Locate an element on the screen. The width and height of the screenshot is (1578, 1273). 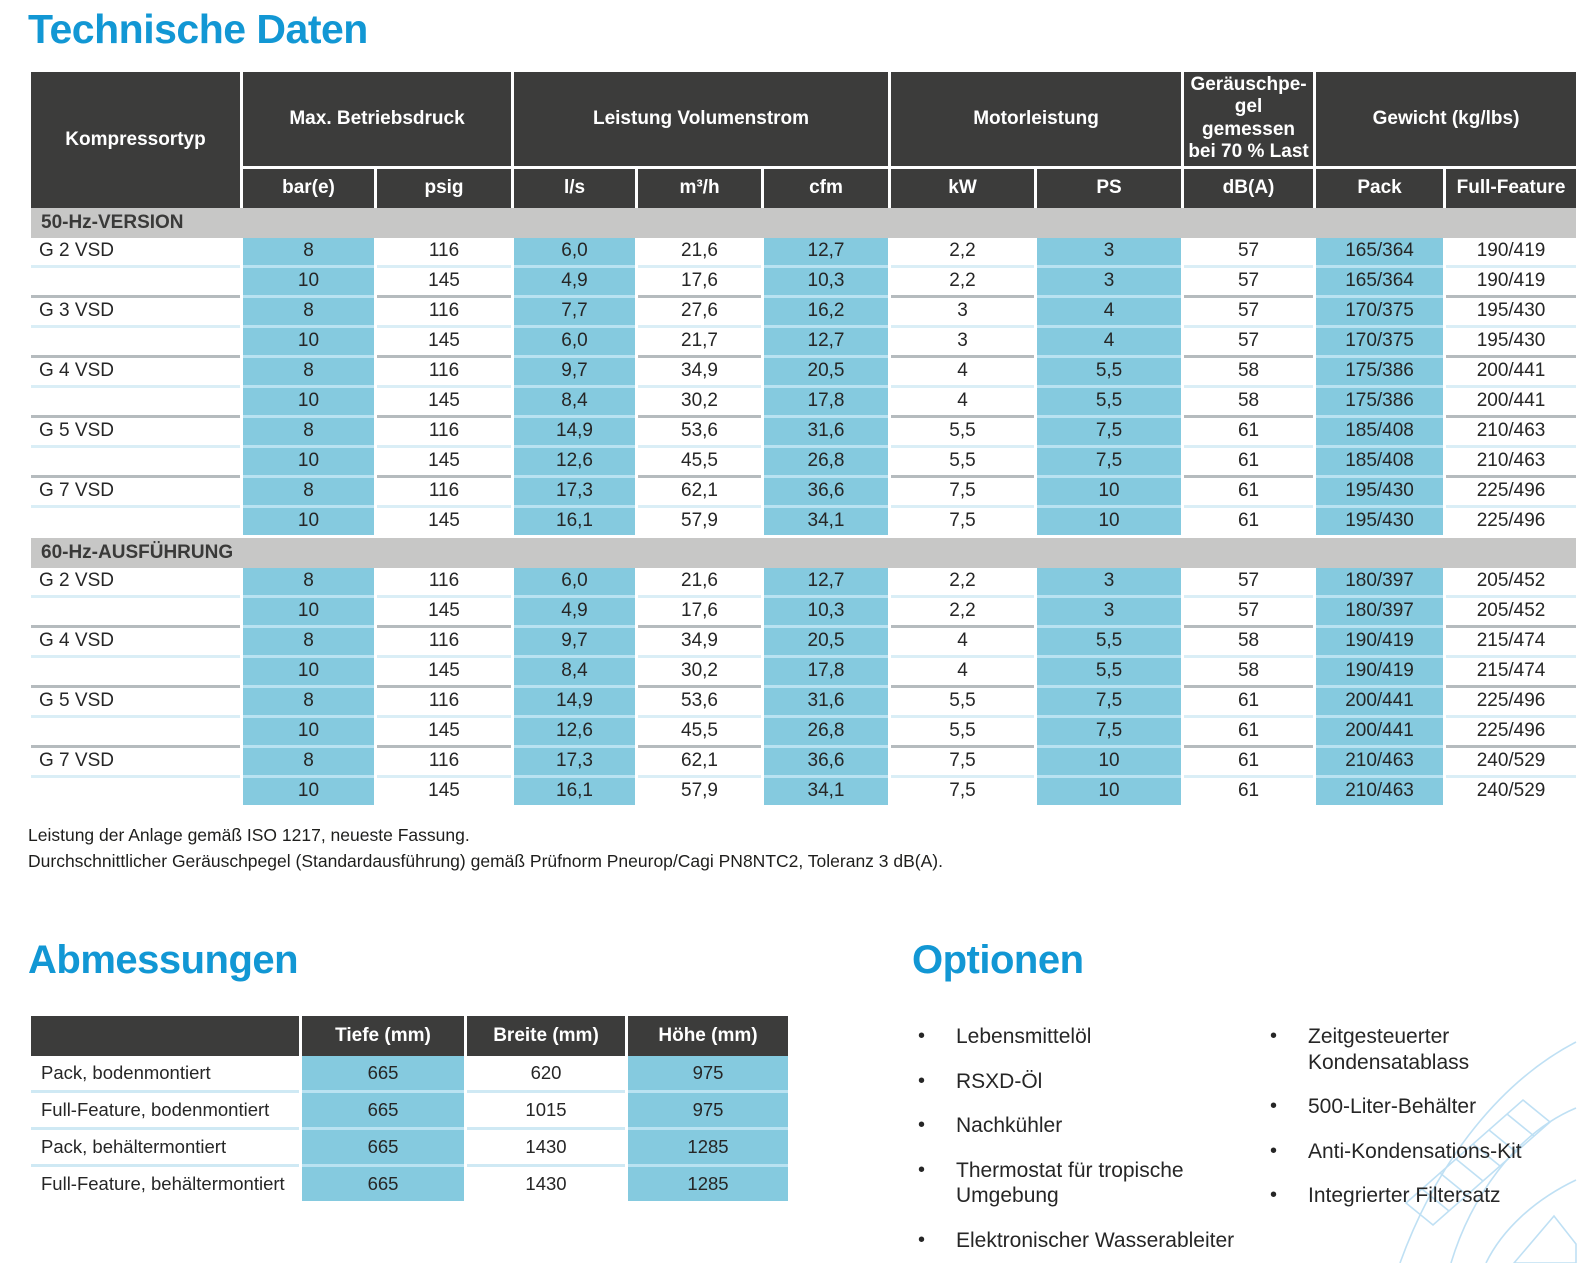
value-cell: 53,6 is located at coordinates (700, 702).